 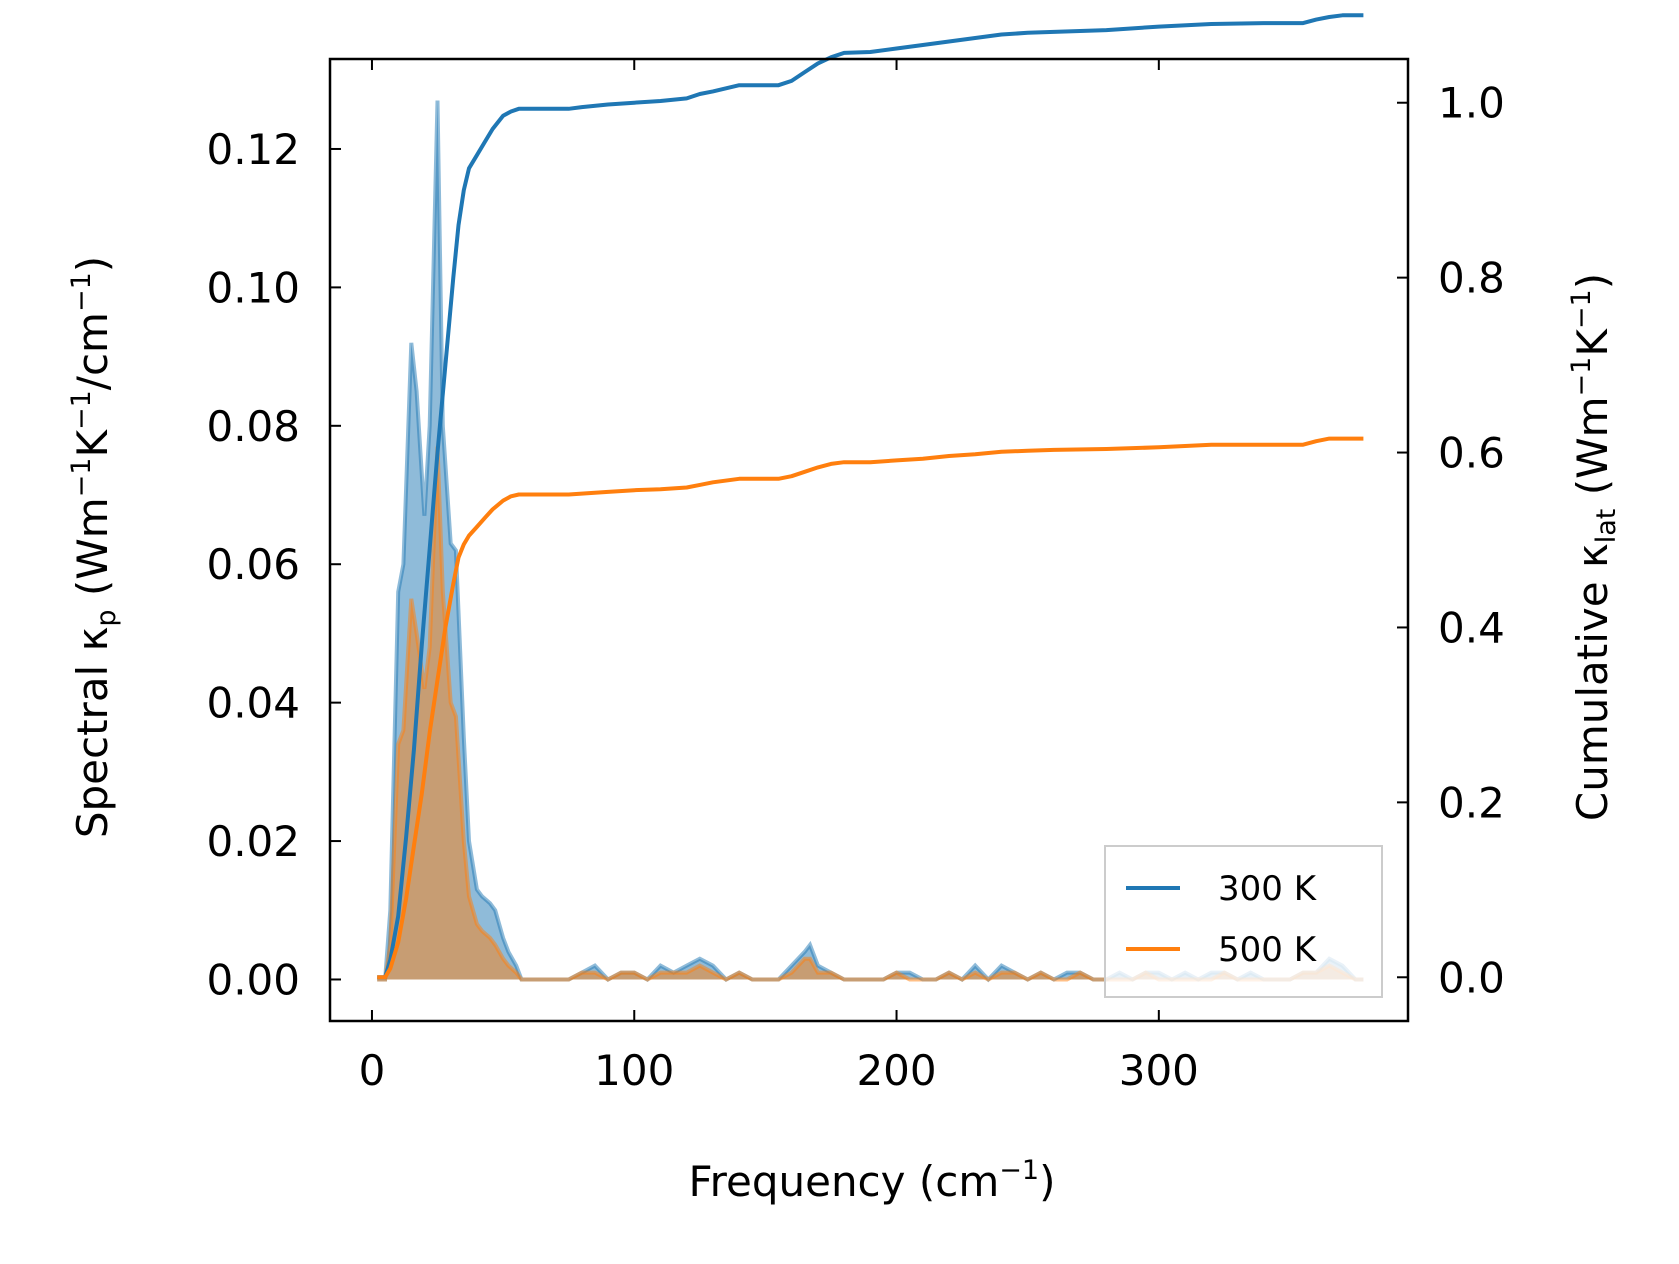 I want to click on x-tick-label: 300, so click(x=1159, y=1070).